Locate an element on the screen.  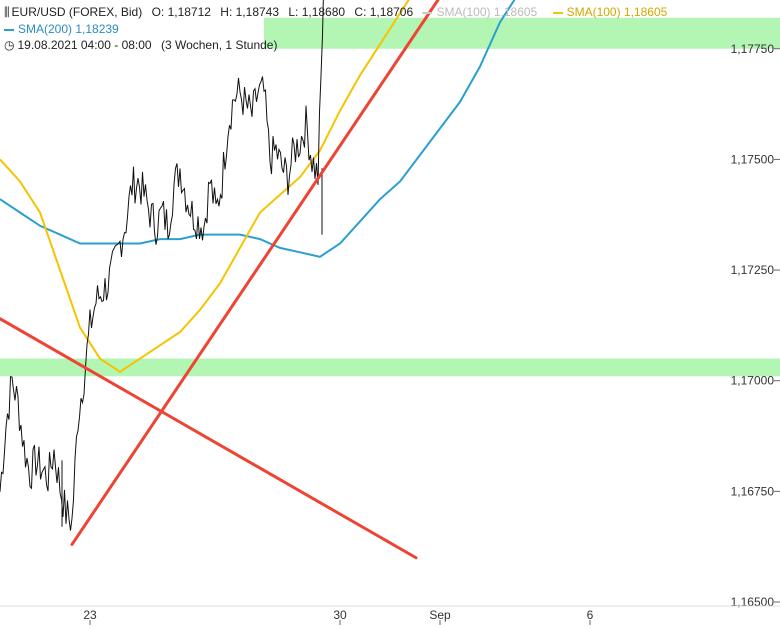
legend-row-sma200: SMA(200) 1,18239 is located at coordinates (64, 29).